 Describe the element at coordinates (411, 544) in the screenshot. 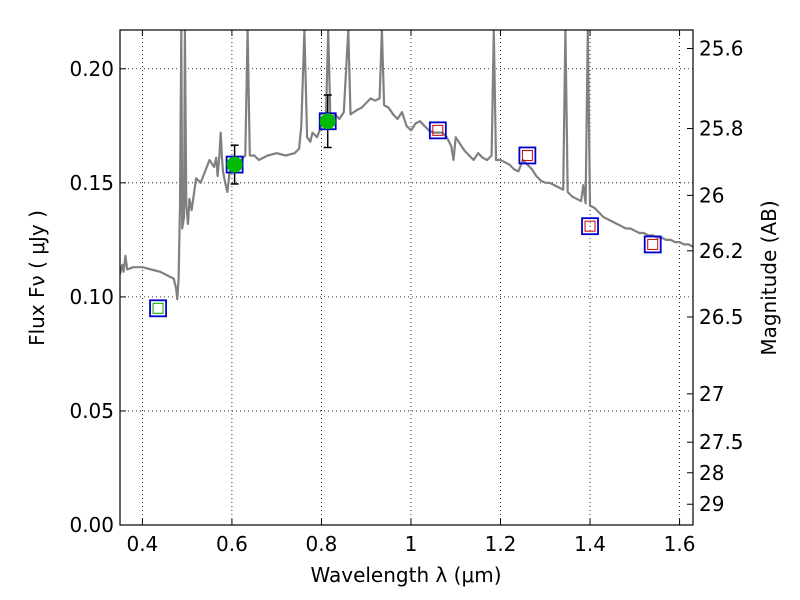

I see `x-tick-label: 1` at that location.